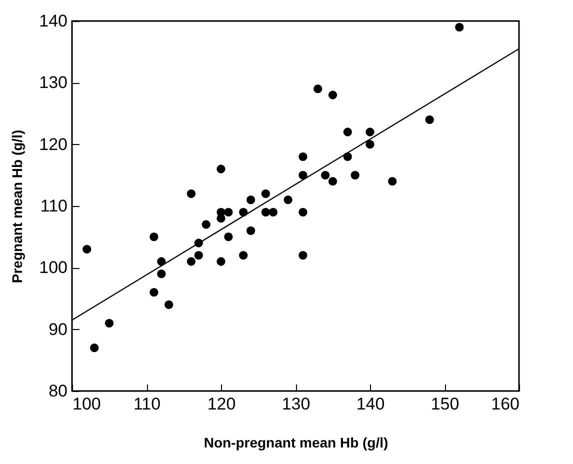 This screenshot has height=464, width=573. Describe the element at coordinates (296, 404) in the screenshot. I see `x-tick-label: 130` at that location.